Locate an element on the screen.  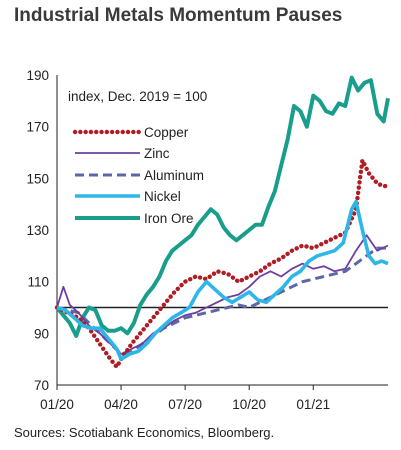
y-tick-label: 150 is located at coordinates (37, 178).